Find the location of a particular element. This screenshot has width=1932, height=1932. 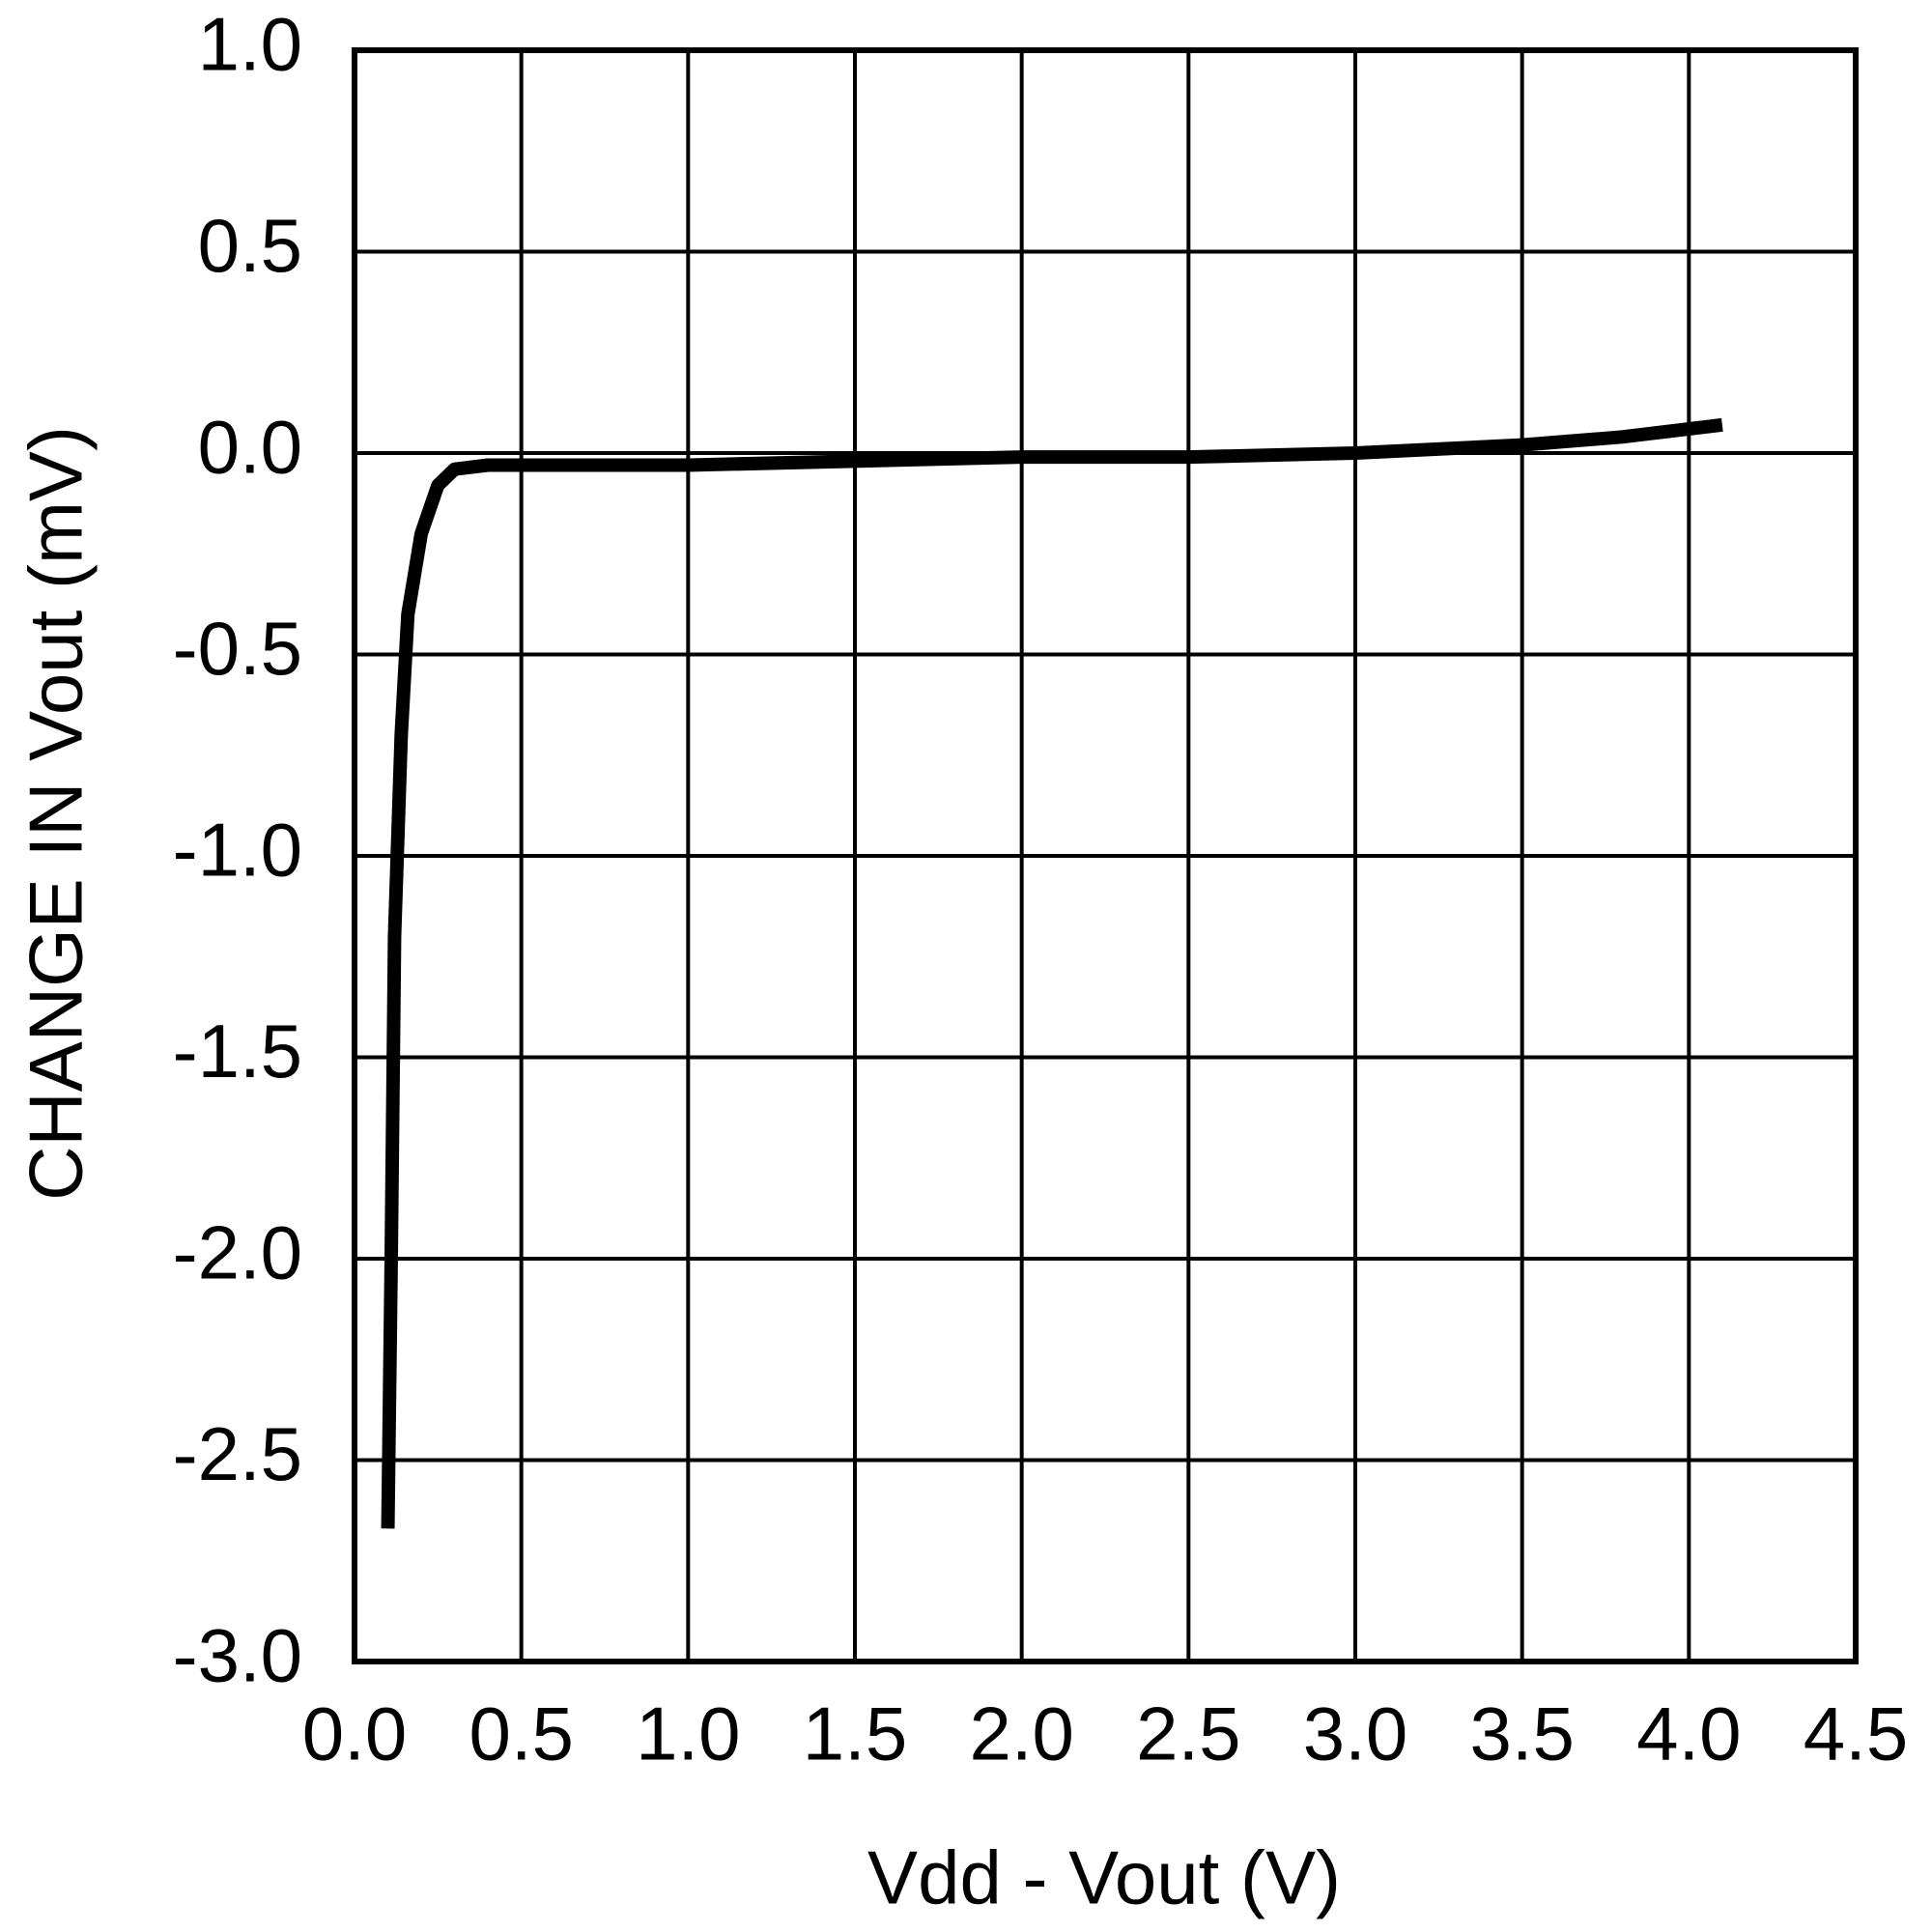

y-tick-label: -3.0 is located at coordinates (237, 1655).